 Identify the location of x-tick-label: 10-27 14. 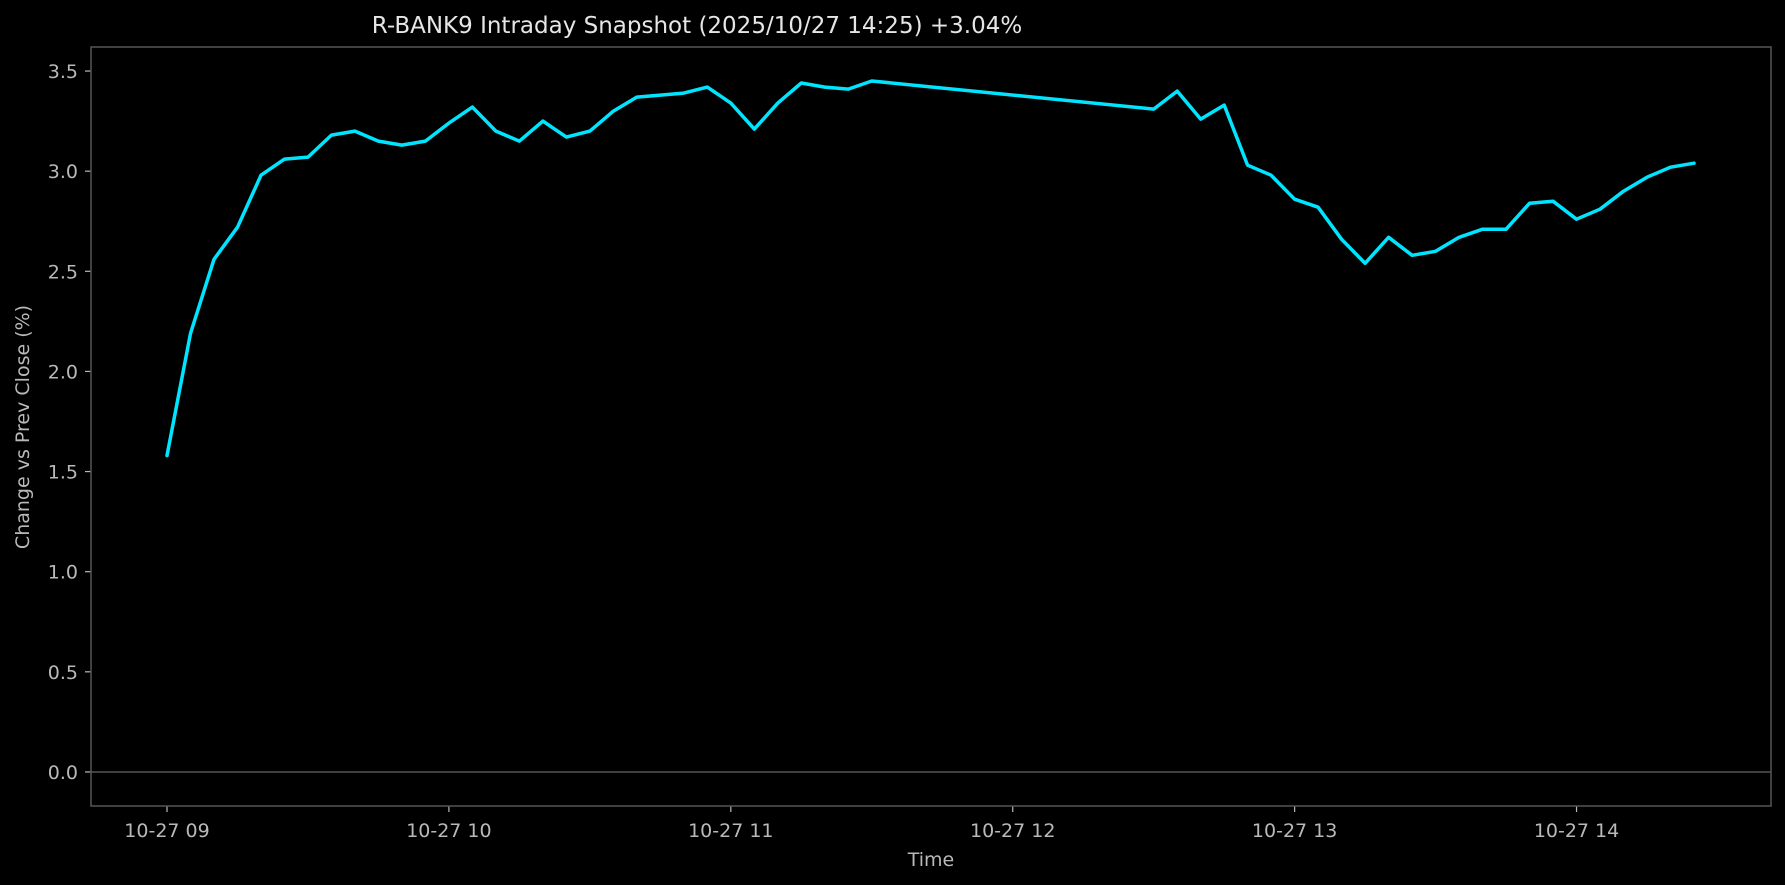
(1576, 831).